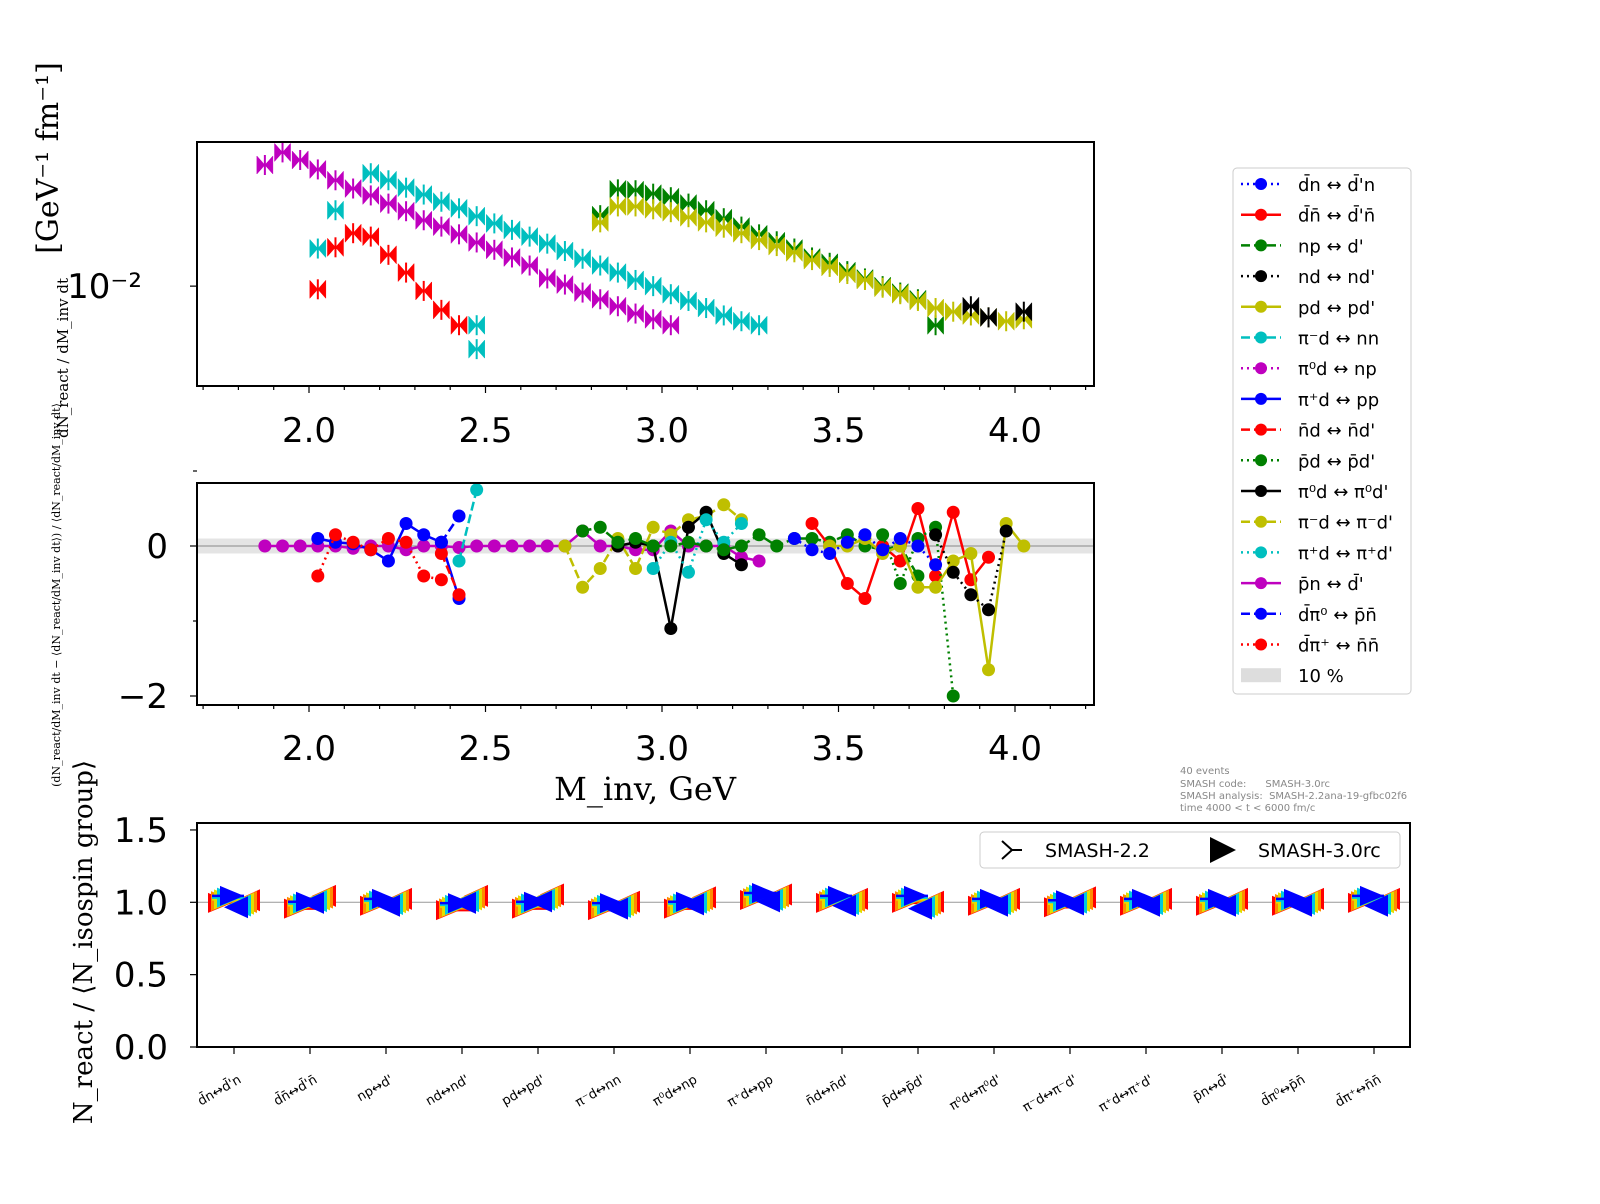  Describe the element at coordinates (1223, 850) in the screenshot. I see `smash30-marker-icon` at that location.